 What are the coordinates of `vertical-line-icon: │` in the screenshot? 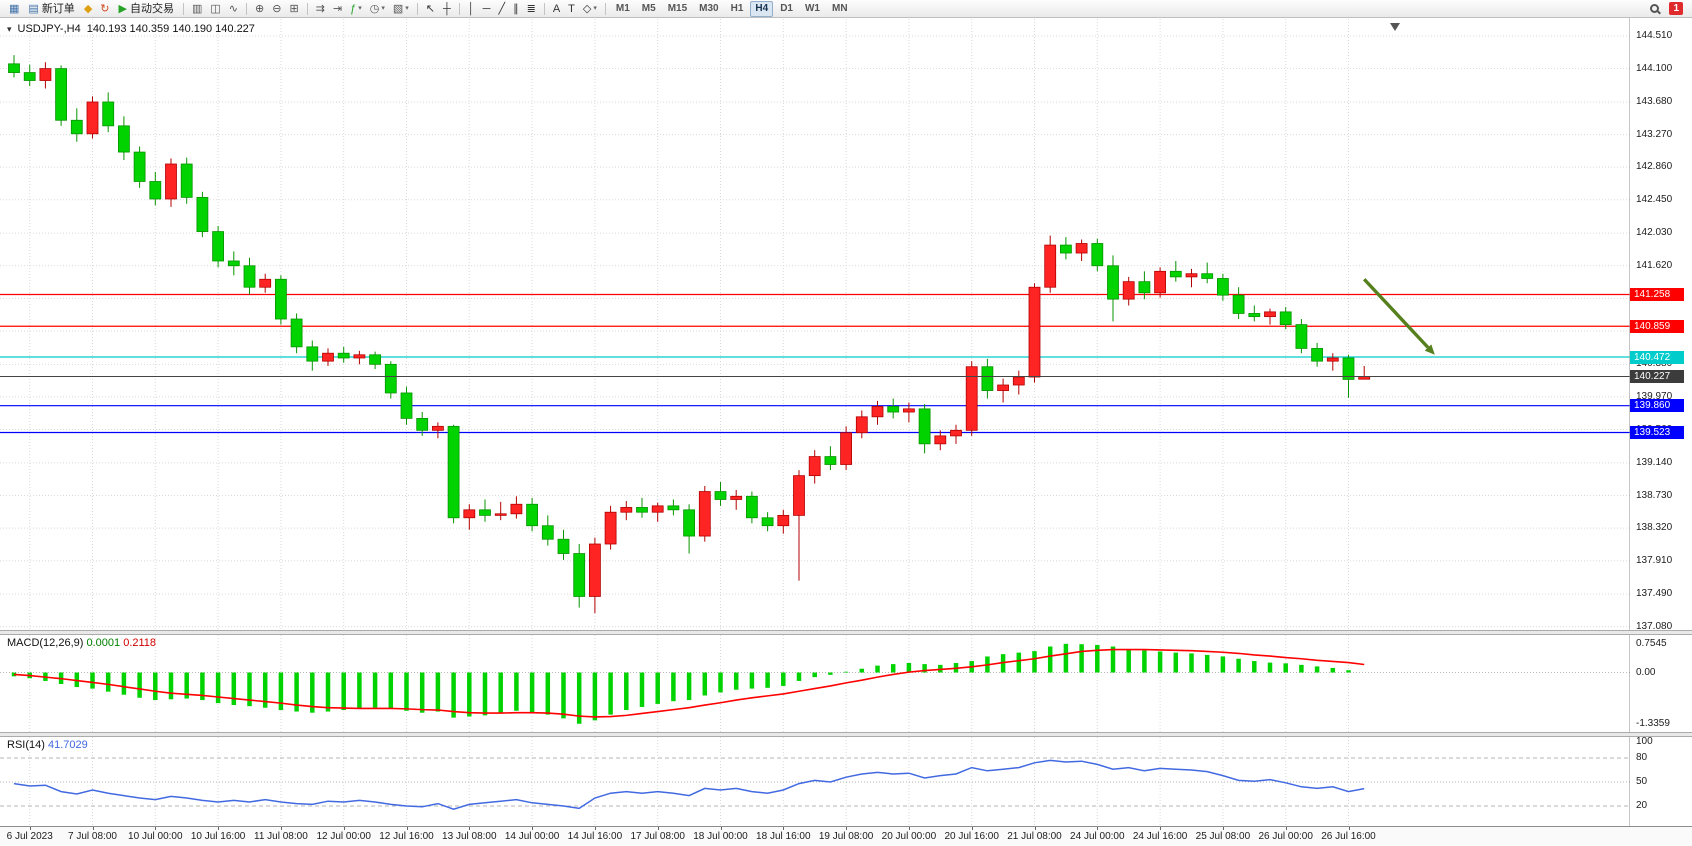 It's located at (471, 9).